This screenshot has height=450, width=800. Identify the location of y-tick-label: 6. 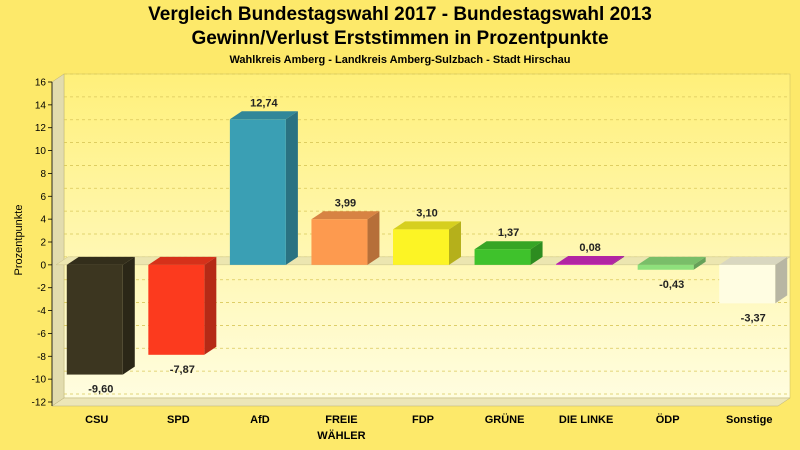
(43, 197).